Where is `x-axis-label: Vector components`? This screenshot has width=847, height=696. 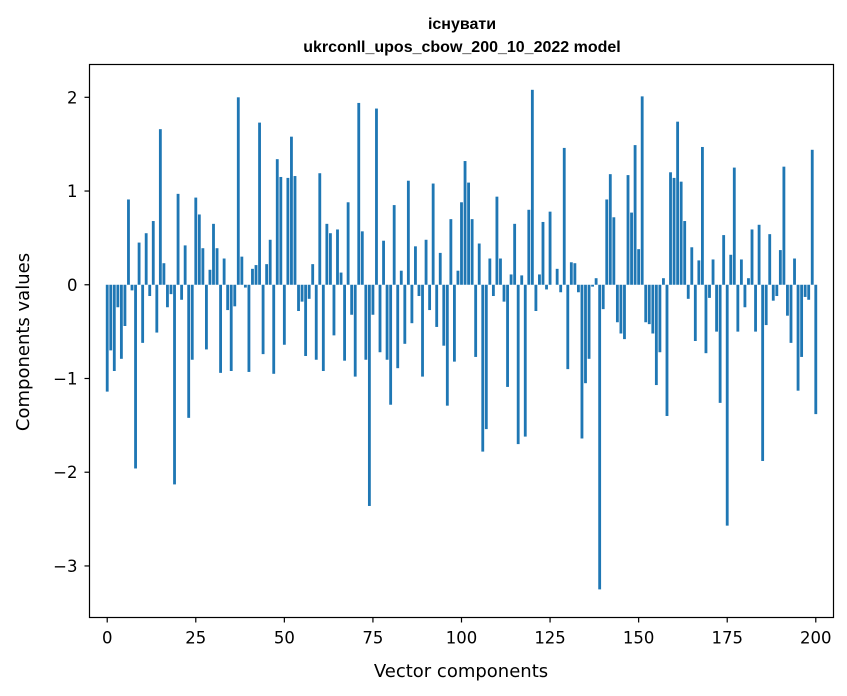 x-axis-label: Vector components is located at coordinates (461, 671).